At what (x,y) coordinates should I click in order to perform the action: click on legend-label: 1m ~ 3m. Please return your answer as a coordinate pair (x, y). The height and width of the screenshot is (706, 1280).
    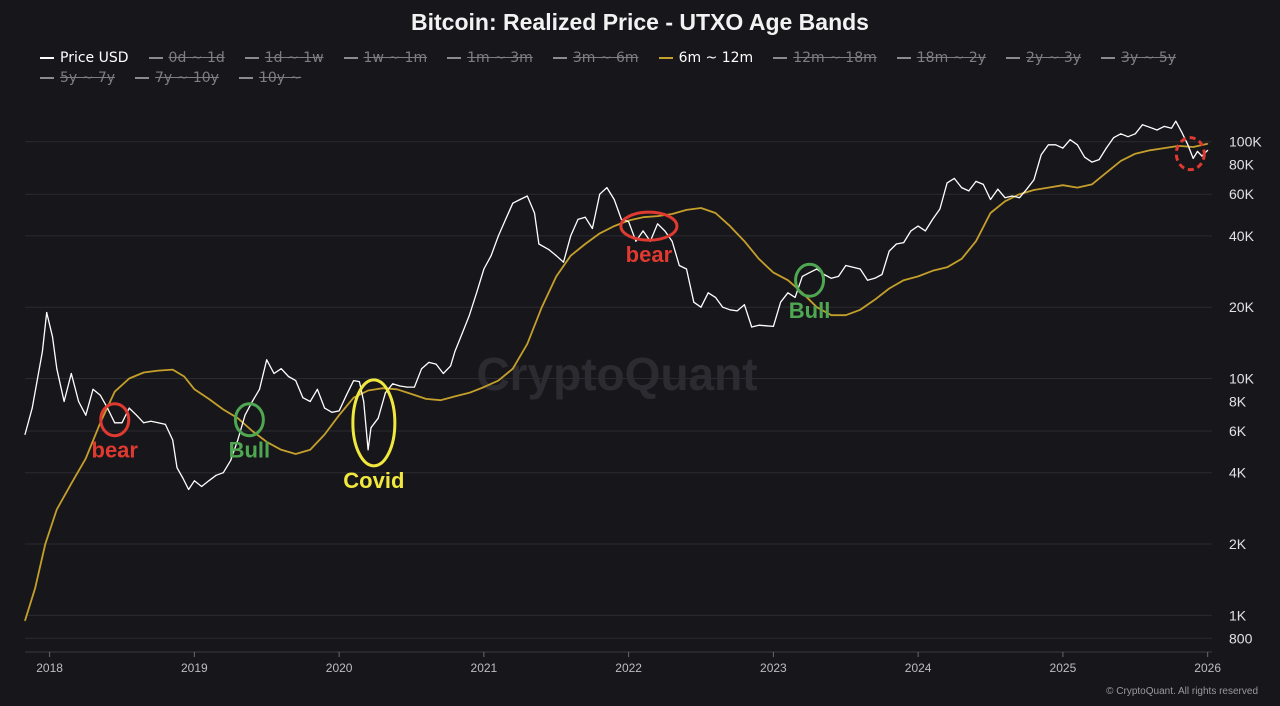
    Looking at the image, I should click on (500, 58).